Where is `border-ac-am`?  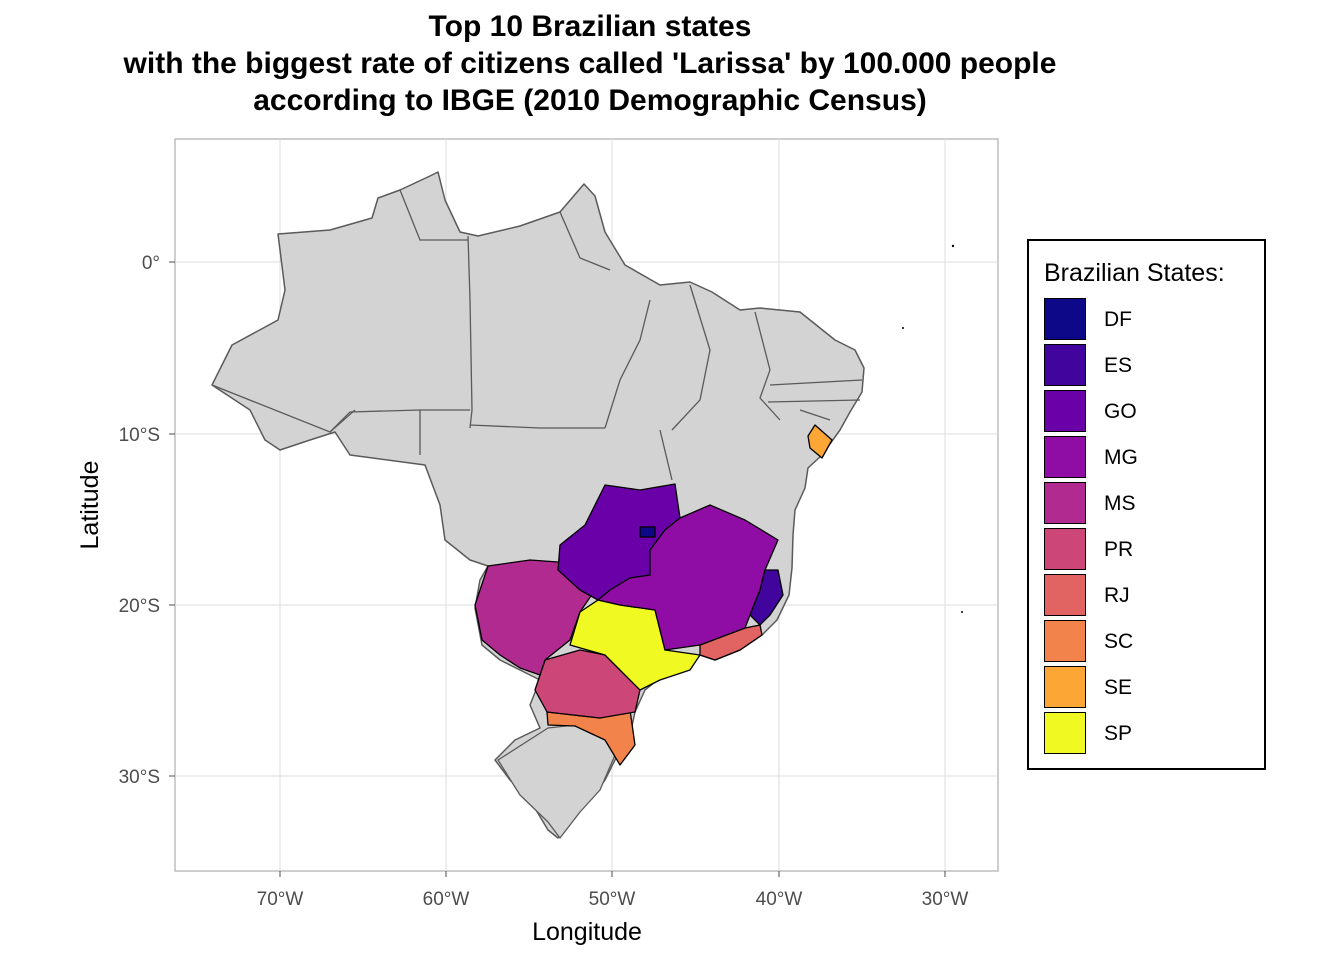
border-ac-am is located at coordinates (342, 421).